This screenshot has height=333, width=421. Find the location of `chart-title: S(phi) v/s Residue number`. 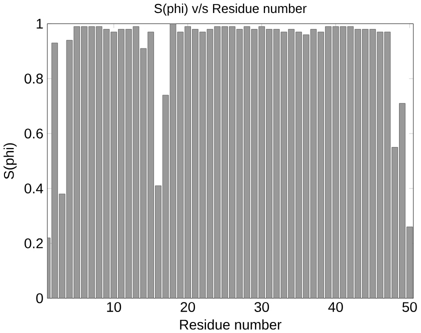

chart-title: S(phi) v/s Residue number is located at coordinates (230, 9).